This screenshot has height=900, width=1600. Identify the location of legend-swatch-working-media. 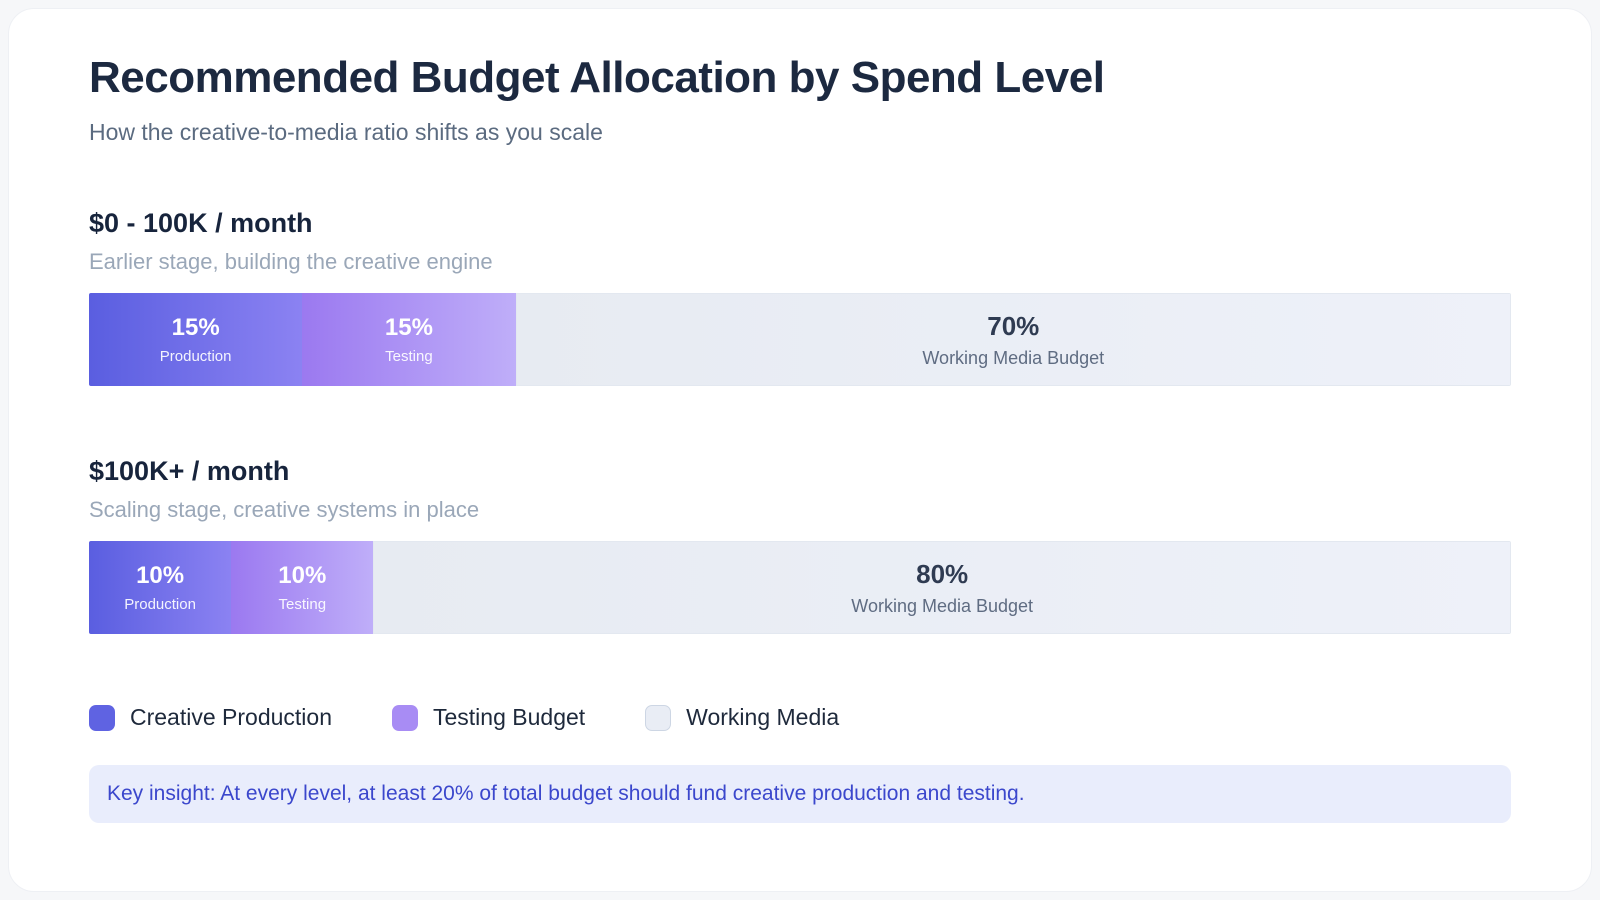
(658, 717).